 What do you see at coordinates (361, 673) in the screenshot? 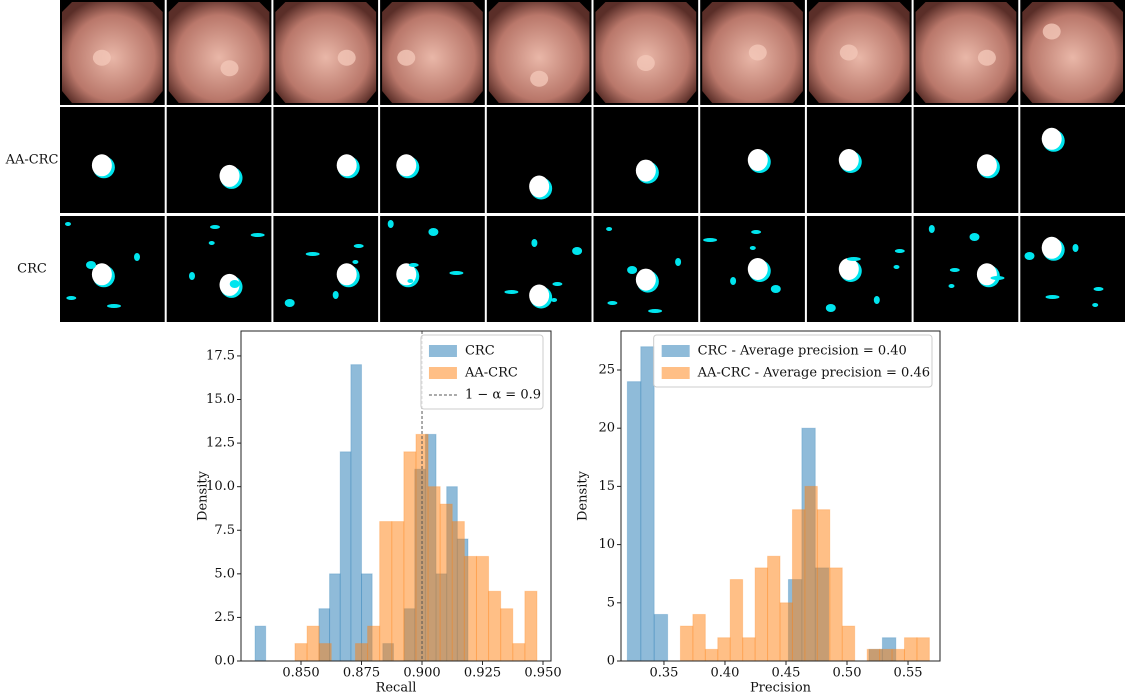
I see `x-tick-label: 0.875` at bounding box center [361, 673].